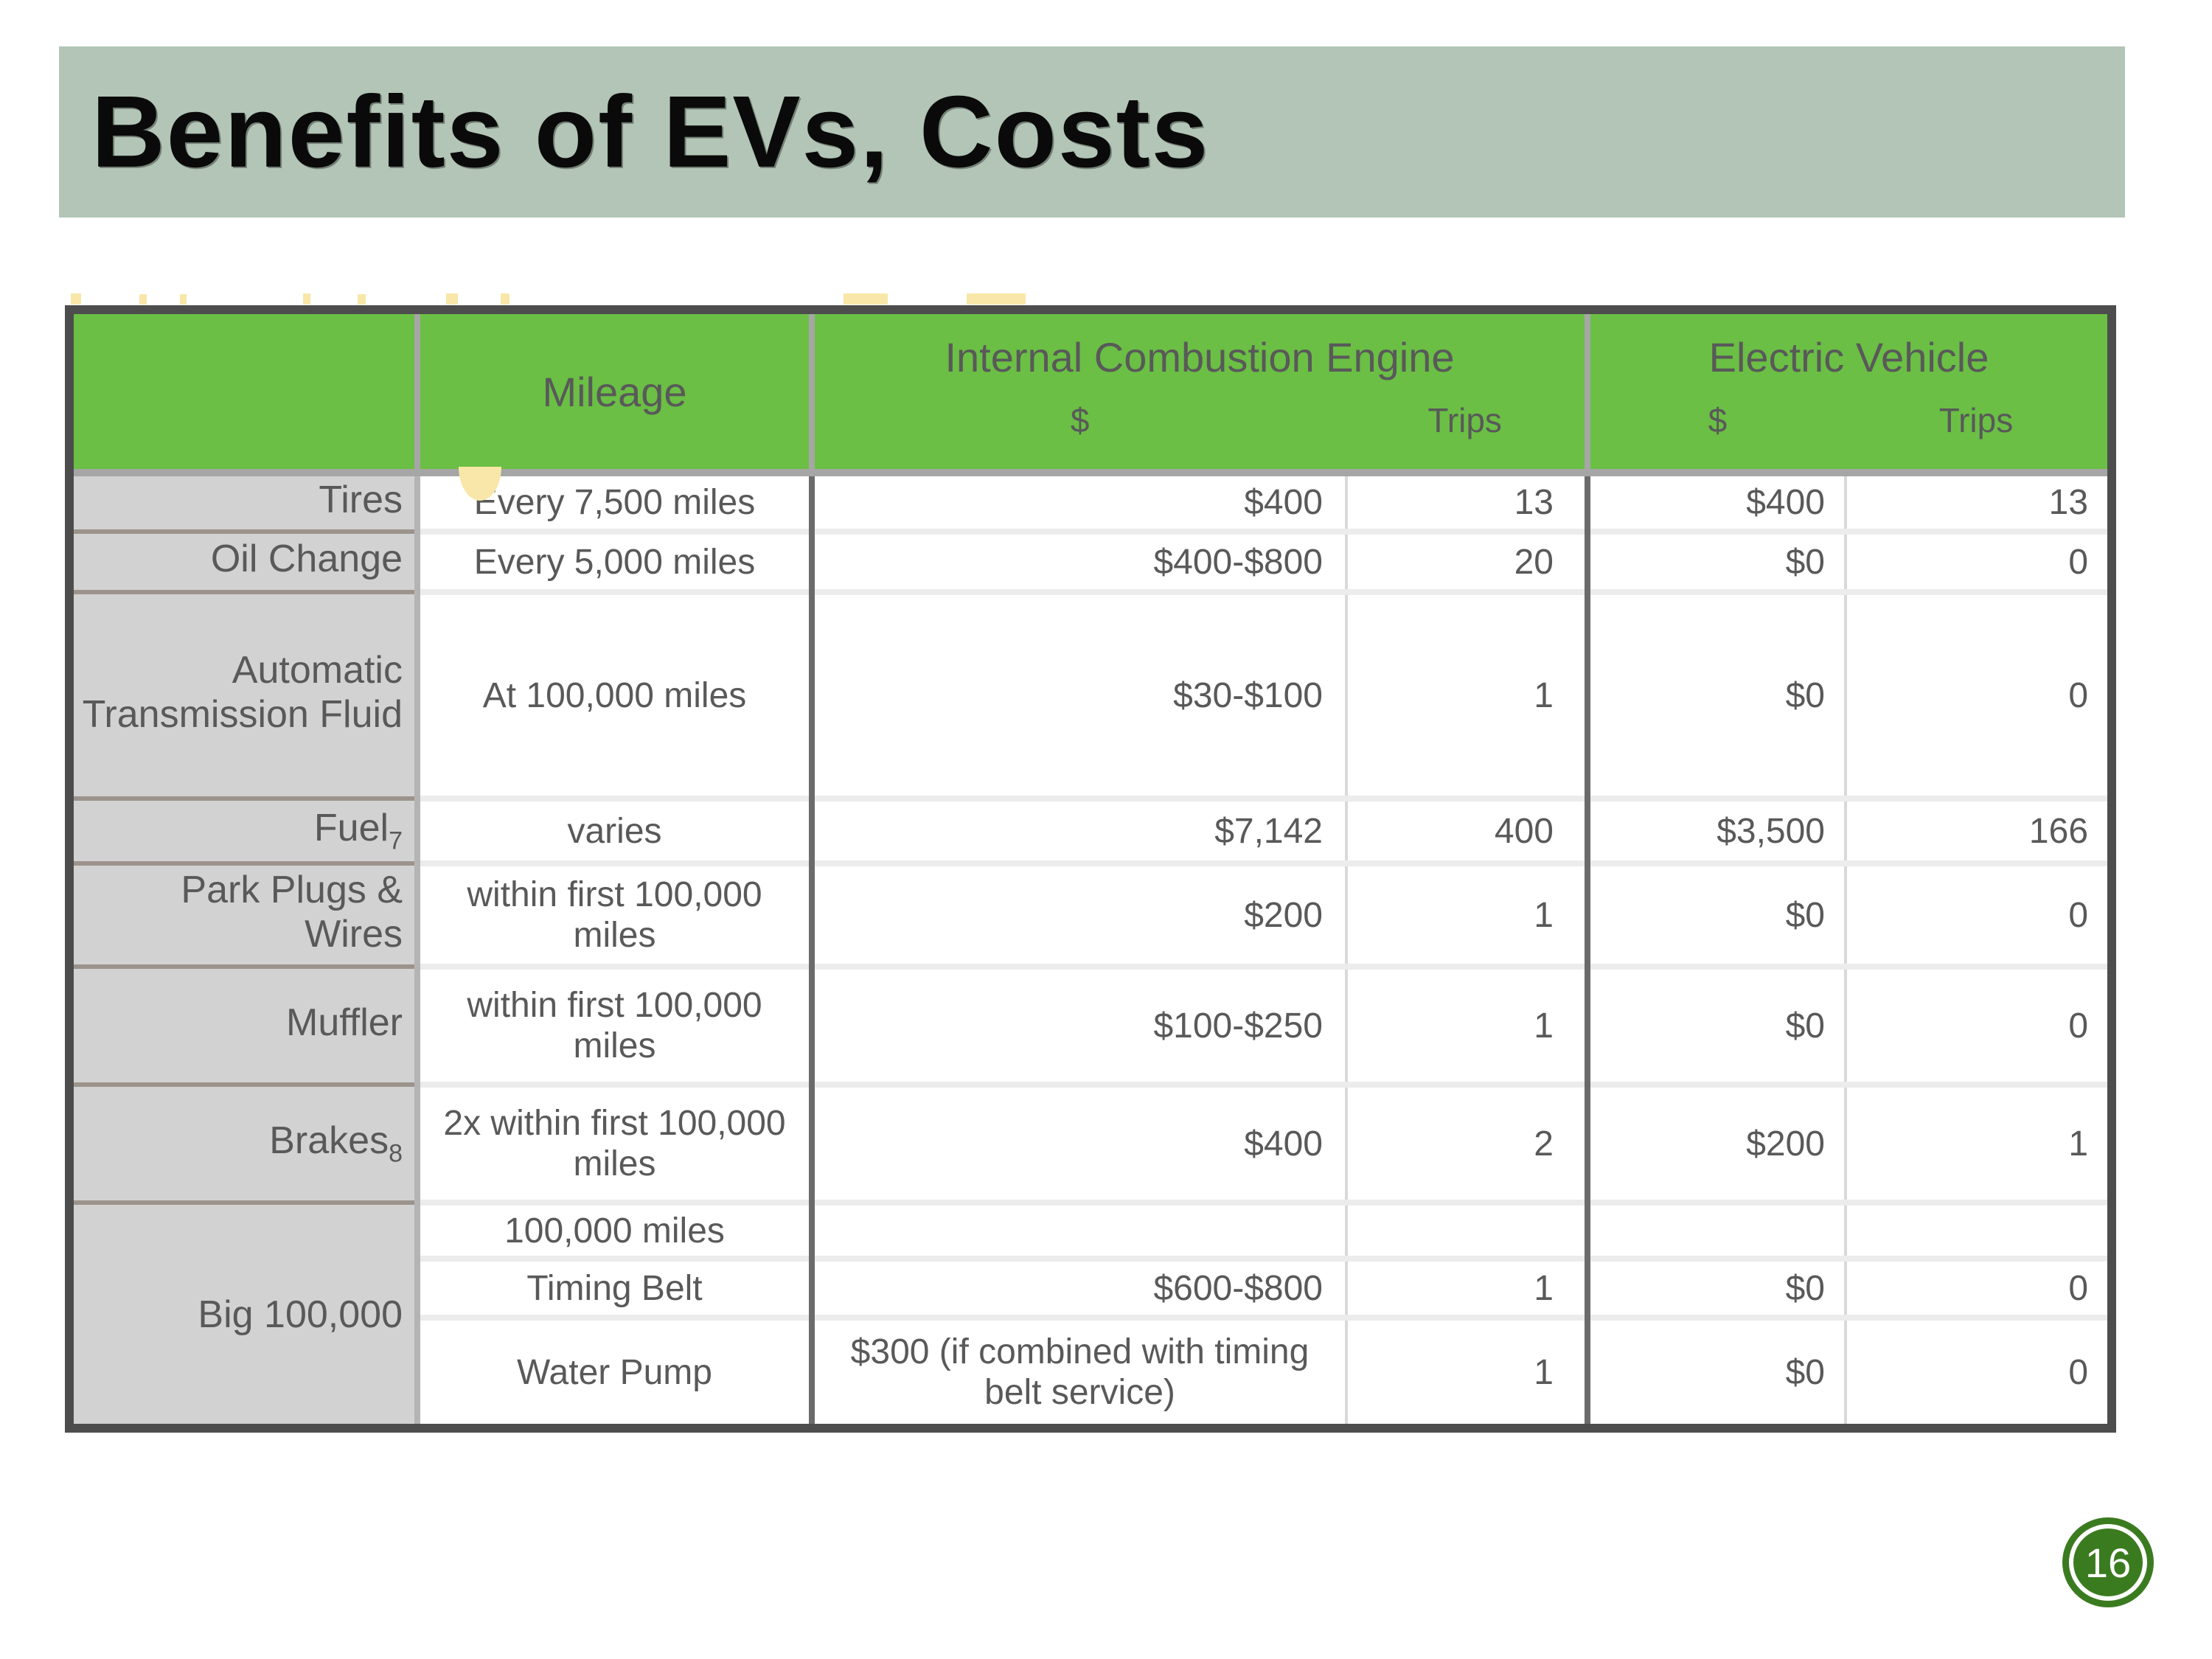 This screenshot has height=1659, width=2212. Describe the element at coordinates (243, 914) in the screenshot. I see `row-label: Park Plugs & Wires` at that location.